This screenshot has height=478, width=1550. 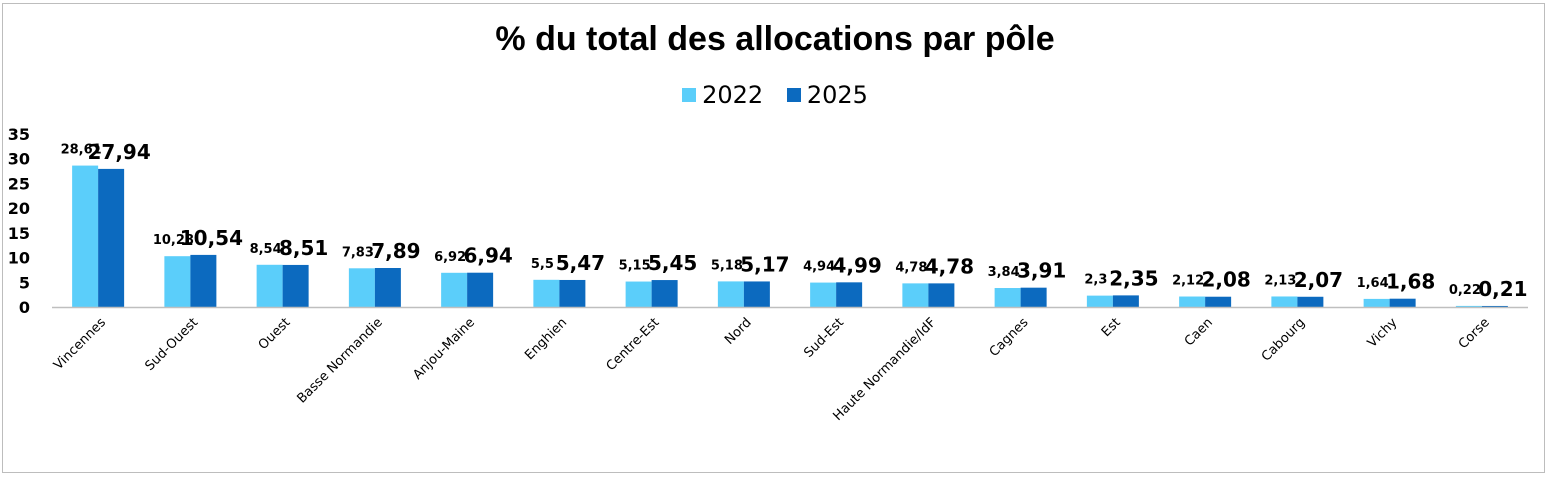 What do you see at coordinates (1111, 327) in the screenshot?
I see `x-tick-label: Est` at bounding box center [1111, 327].